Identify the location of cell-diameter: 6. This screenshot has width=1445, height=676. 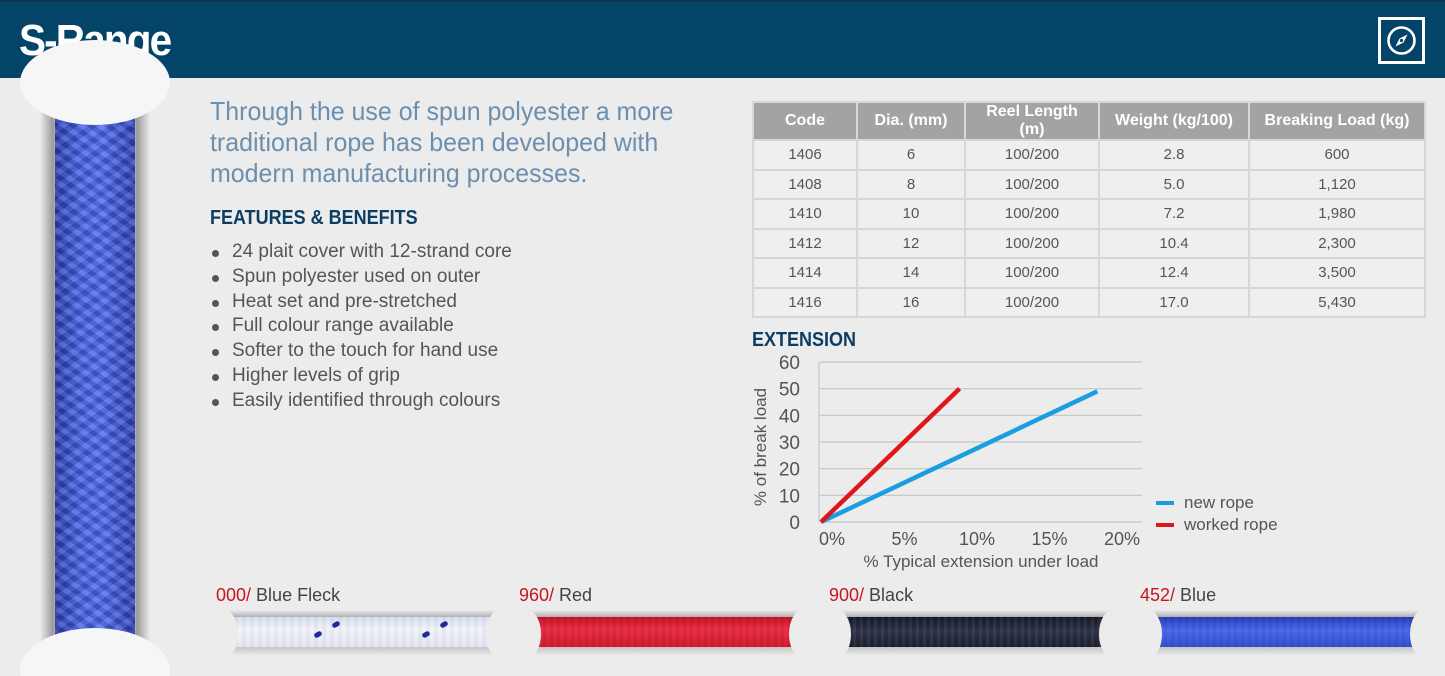
(911, 155).